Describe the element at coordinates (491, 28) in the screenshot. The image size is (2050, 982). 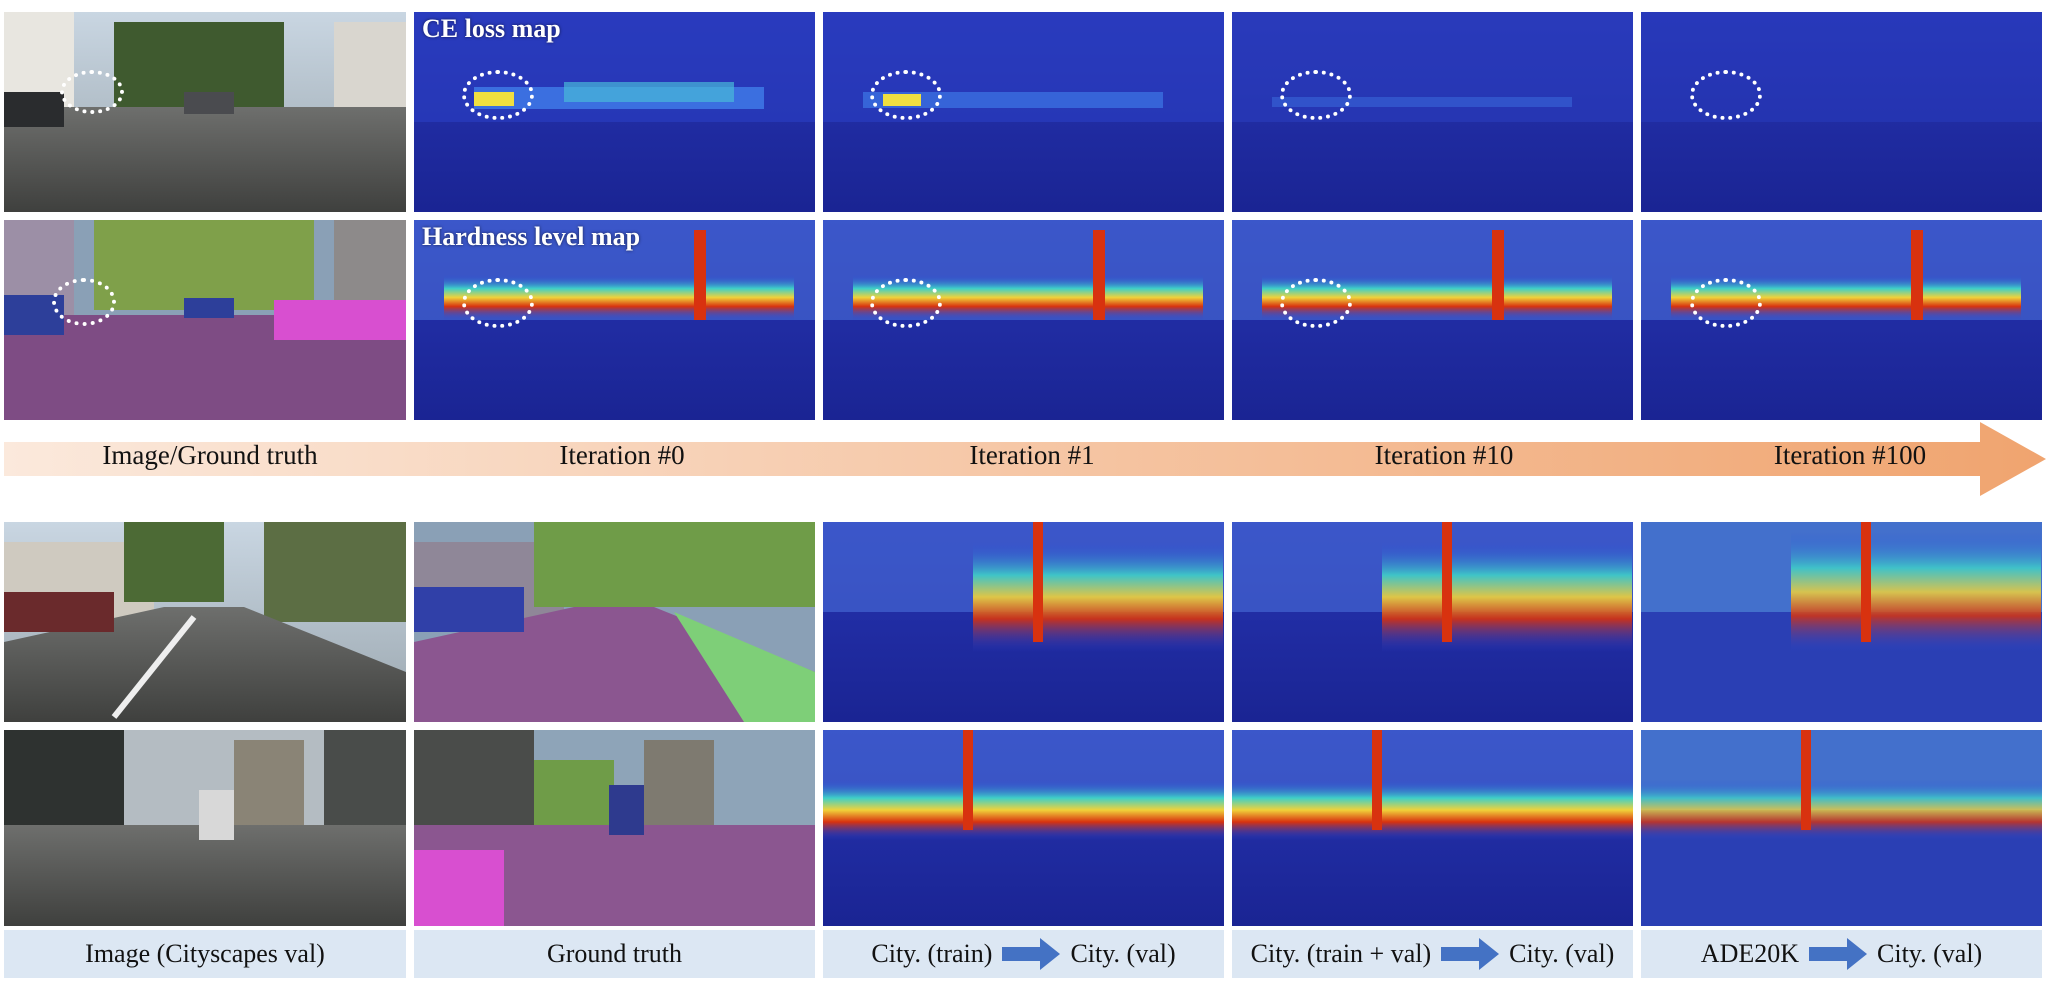
I see `ce-loss-map-label: CE loss map` at that location.